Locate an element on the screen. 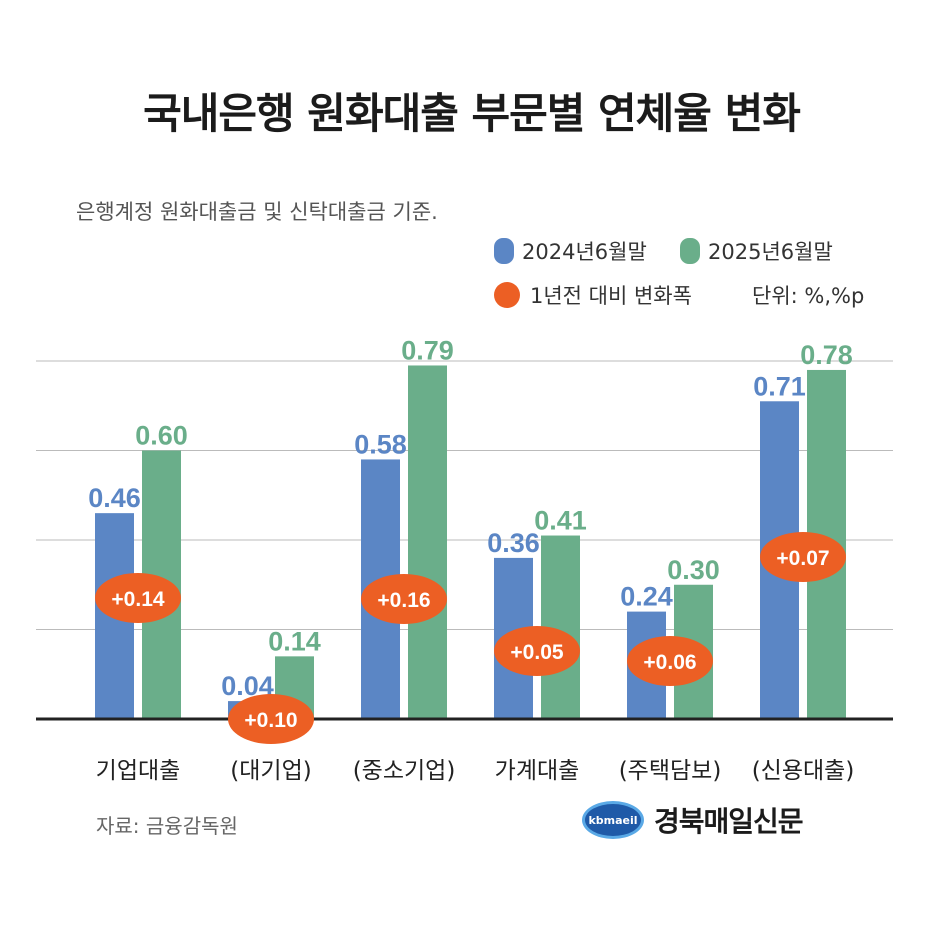 The width and height of the screenshot is (943, 940). legend-series2: 2025년6월말 is located at coordinates (756, 251).